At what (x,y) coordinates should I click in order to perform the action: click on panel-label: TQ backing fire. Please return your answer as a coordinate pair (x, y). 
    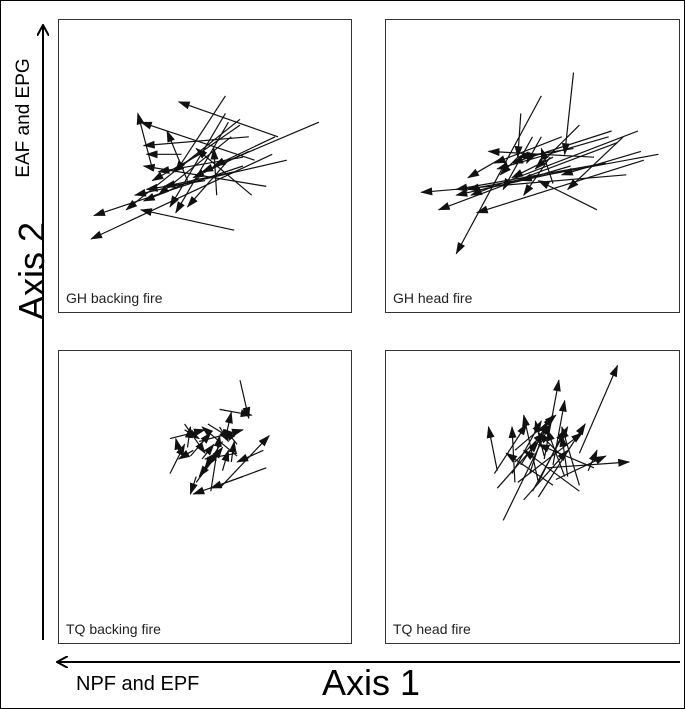
    Looking at the image, I should click on (113, 629).